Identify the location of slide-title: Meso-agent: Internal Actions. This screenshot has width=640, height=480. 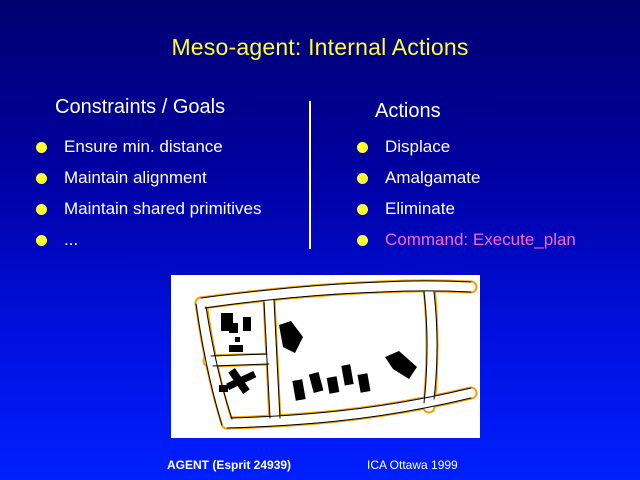
(320, 47).